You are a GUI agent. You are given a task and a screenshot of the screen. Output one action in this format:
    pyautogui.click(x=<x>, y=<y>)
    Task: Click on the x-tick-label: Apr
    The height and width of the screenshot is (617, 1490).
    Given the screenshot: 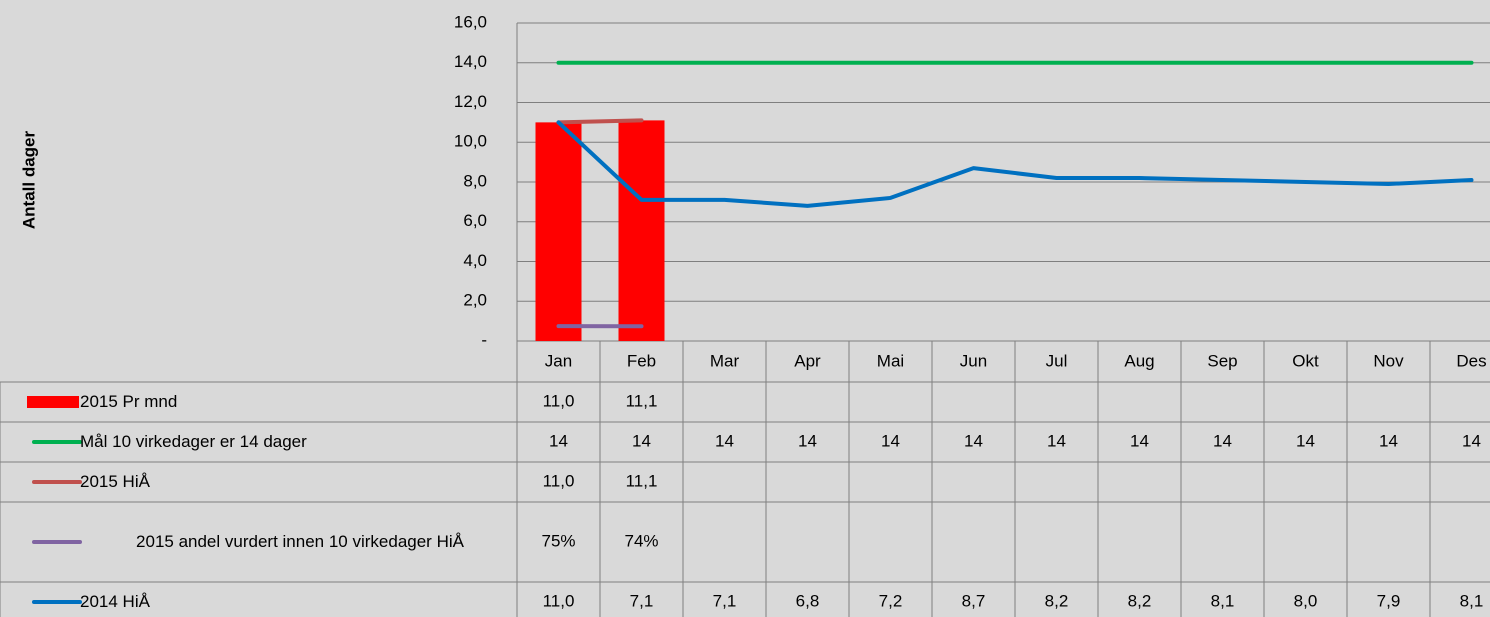 What is the action you would take?
    pyautogui.click(x=807, y=360)
    